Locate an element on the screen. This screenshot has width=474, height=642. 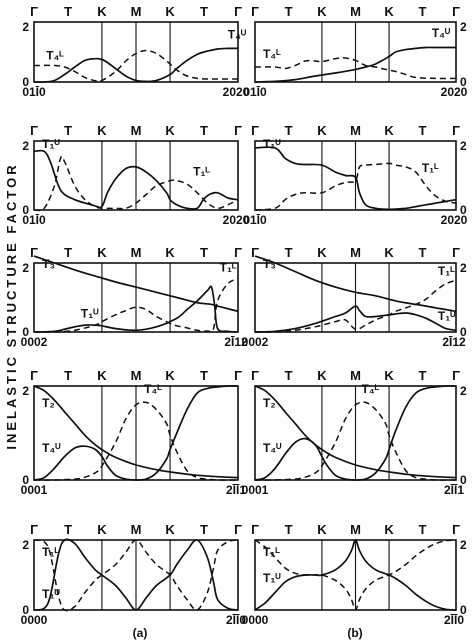
series-label: T₄ᴸ is located at coordinates (55, 56).